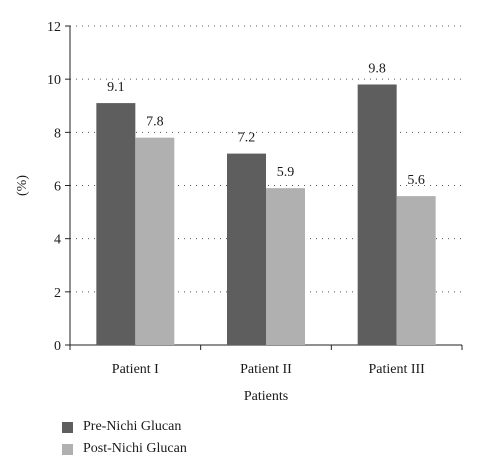  I want to click on y-tick-label: 4, so click(57, 240).